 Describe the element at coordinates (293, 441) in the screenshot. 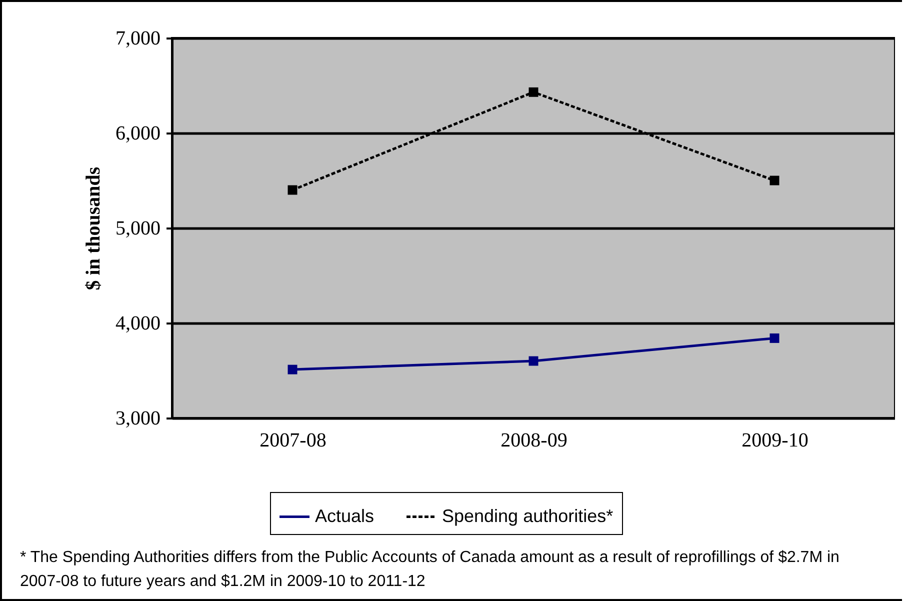

I see `x-tick-label: 2007-08` at that location.